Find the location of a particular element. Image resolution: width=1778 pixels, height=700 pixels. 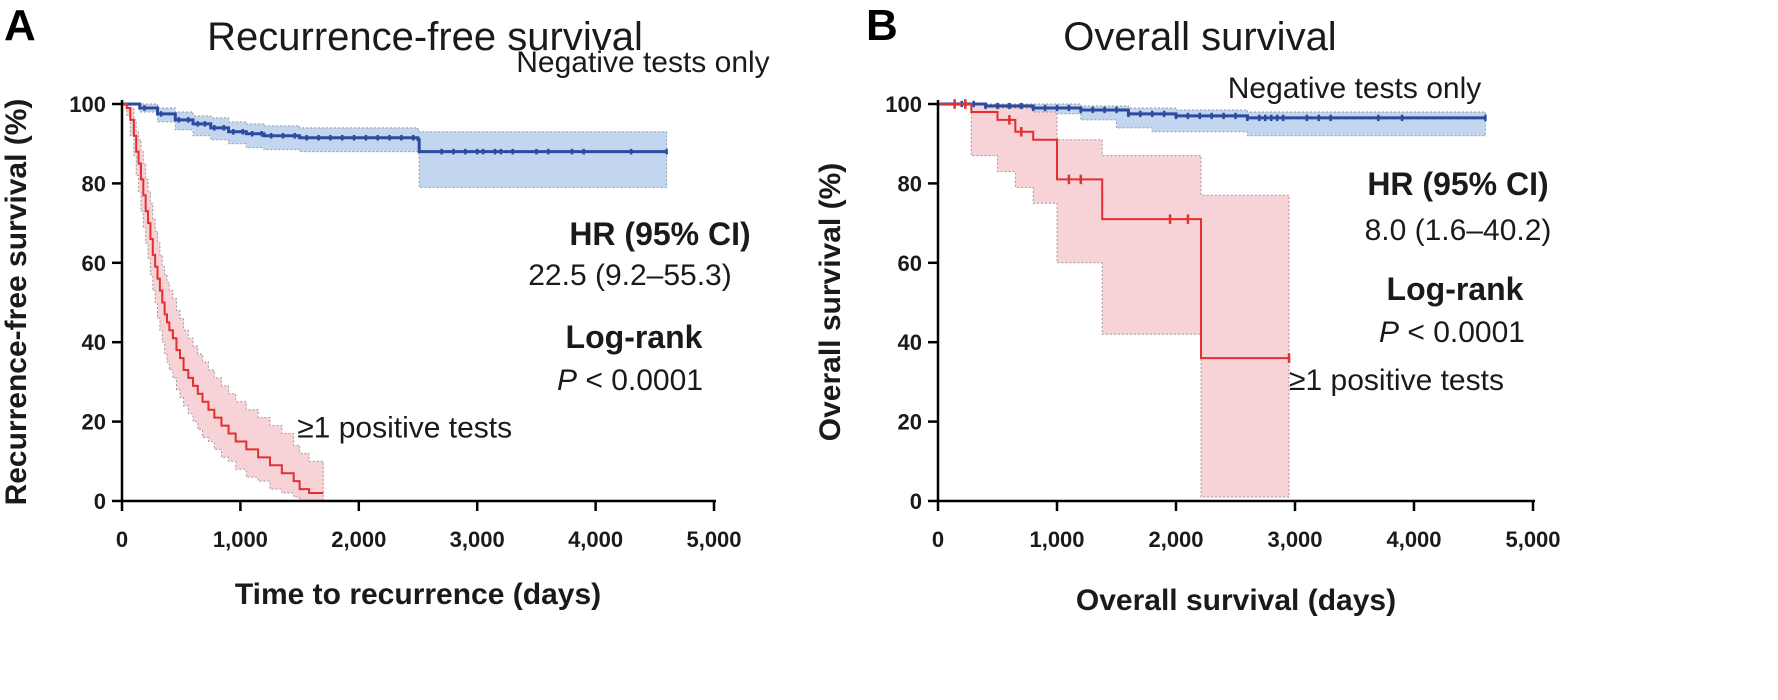

hr-value: 22.5 (9.2–55.3) is located at coordinates (629, 275).